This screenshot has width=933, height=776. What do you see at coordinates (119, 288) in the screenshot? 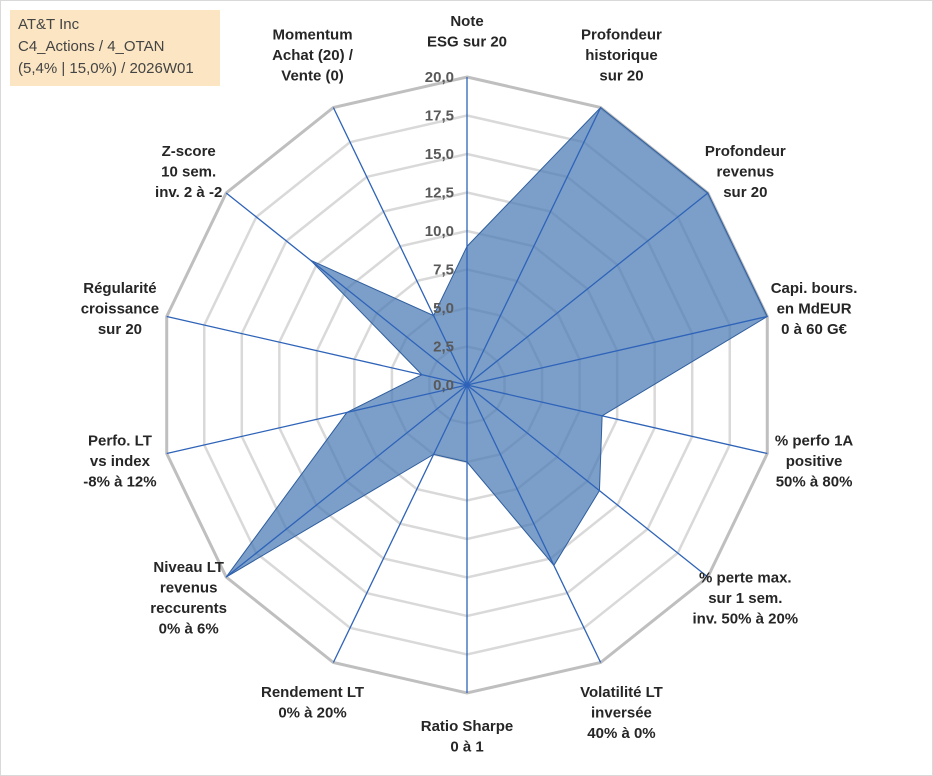
I see `axis-label-line: Régularité` at bounding box center [119, 288].